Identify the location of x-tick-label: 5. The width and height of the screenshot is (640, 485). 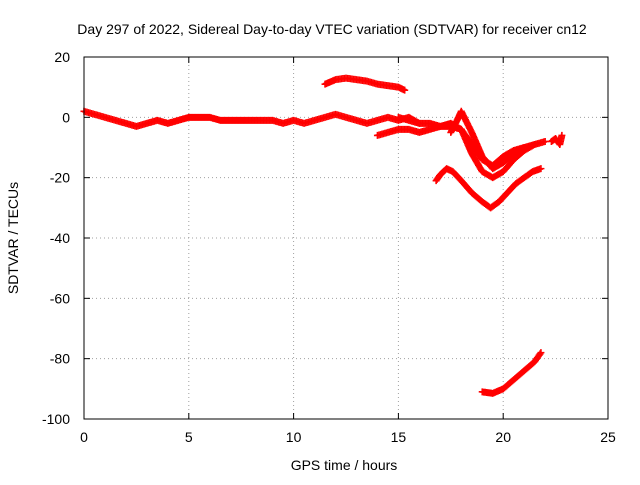
(189, 437).